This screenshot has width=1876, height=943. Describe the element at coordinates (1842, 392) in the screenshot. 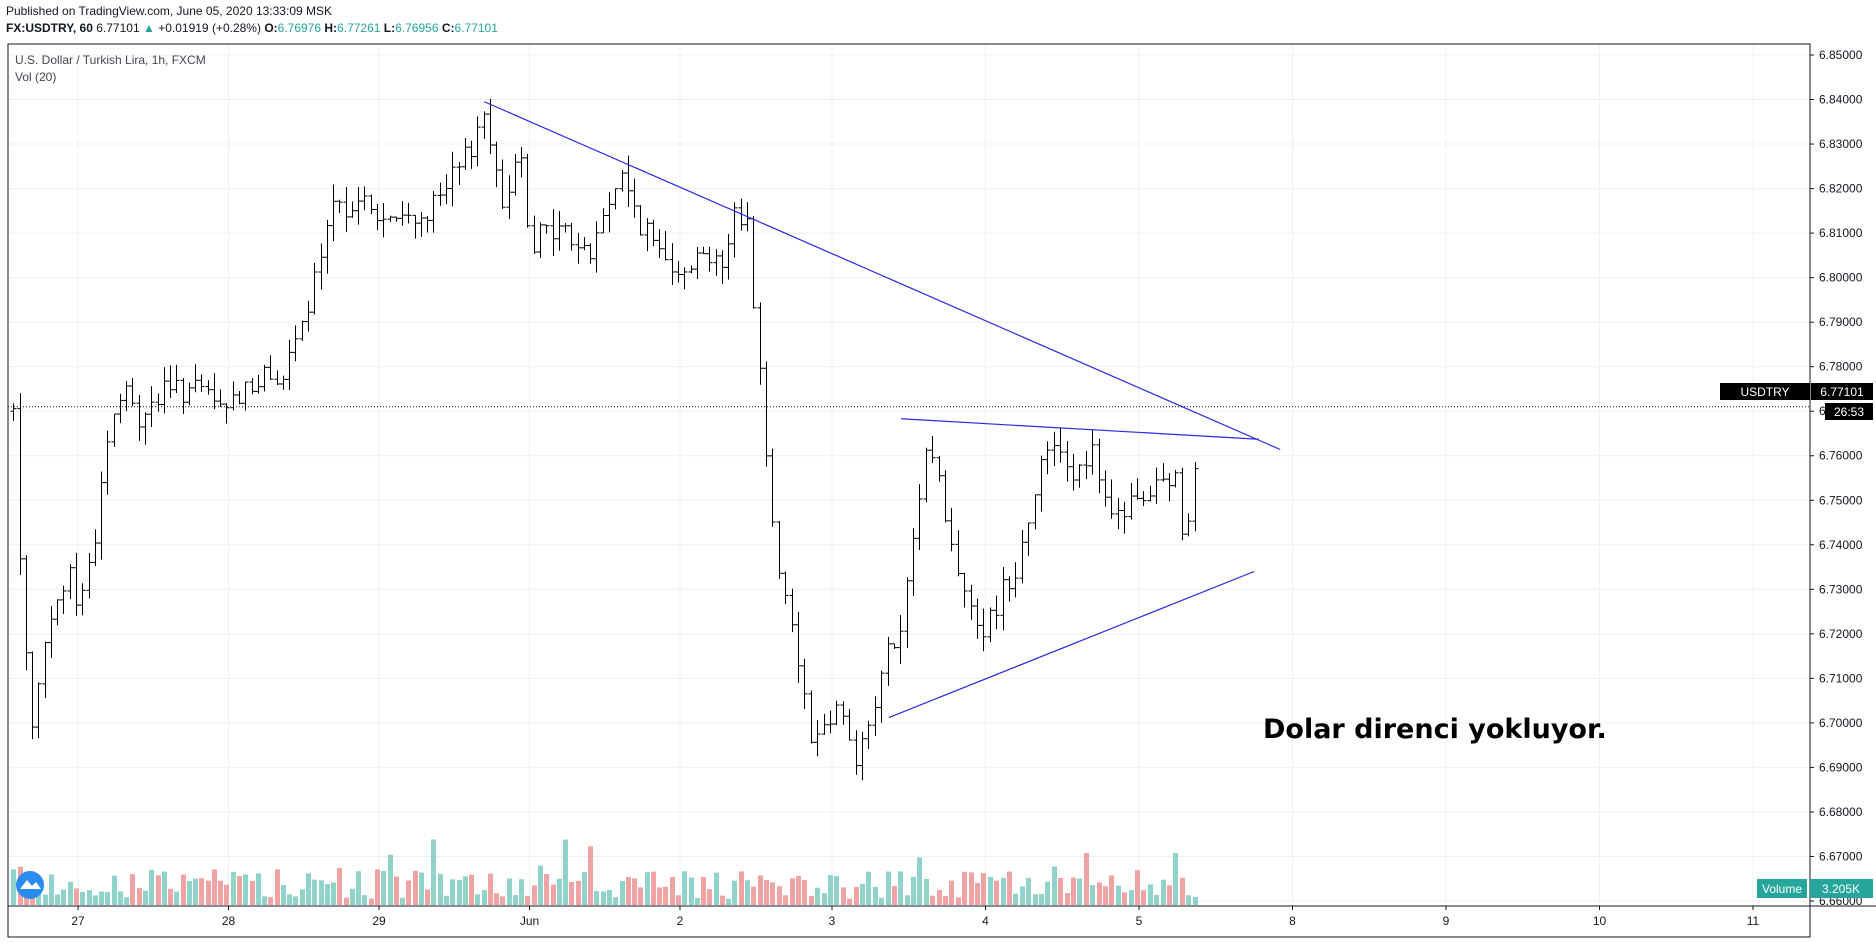

I see `current-price-value: 6.77101` at that location.